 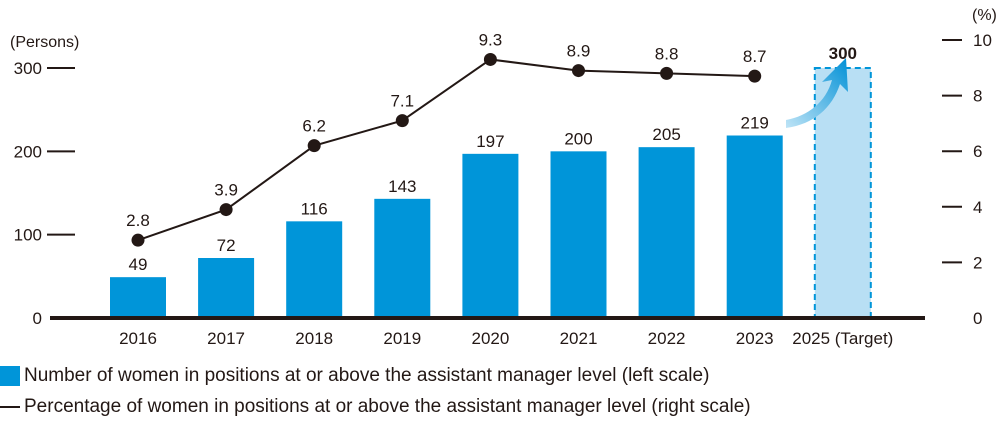 I want to click on line-value-label: 7.1, so click(x=402, y=101).